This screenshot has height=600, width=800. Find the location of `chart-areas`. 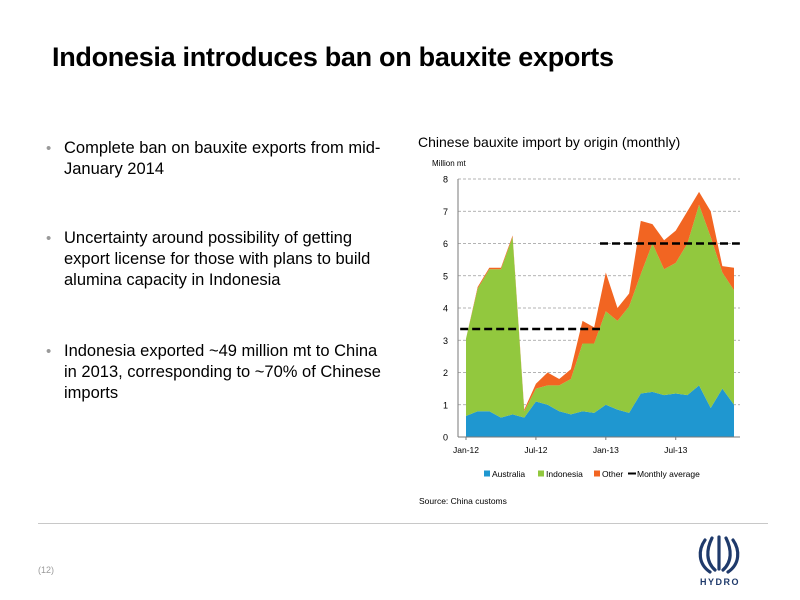

chart-areas is located at coordinates (600, 314).